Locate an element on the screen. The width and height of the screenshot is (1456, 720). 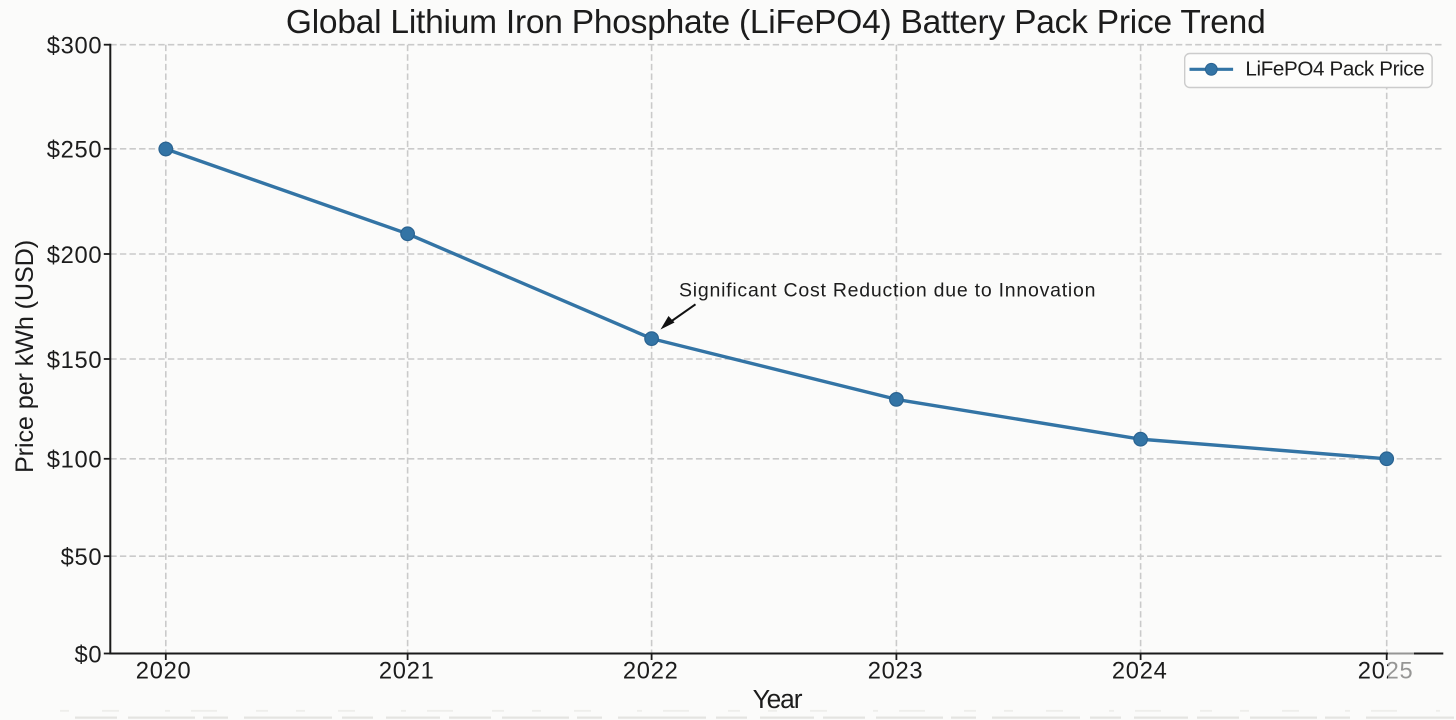
svg-text: $250 is located at coordinates (75, 151).